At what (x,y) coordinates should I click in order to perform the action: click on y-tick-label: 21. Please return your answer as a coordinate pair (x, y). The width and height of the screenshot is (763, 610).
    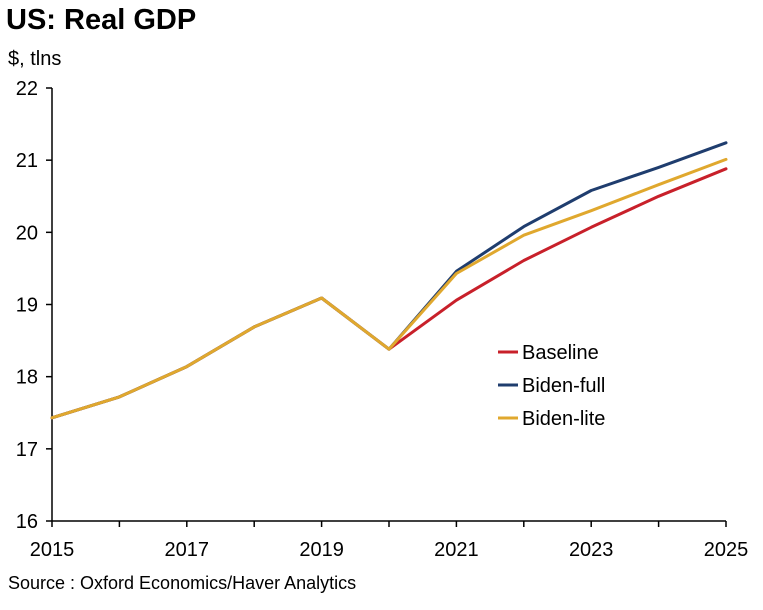
    Looking at the image, I should click on (27, 161).